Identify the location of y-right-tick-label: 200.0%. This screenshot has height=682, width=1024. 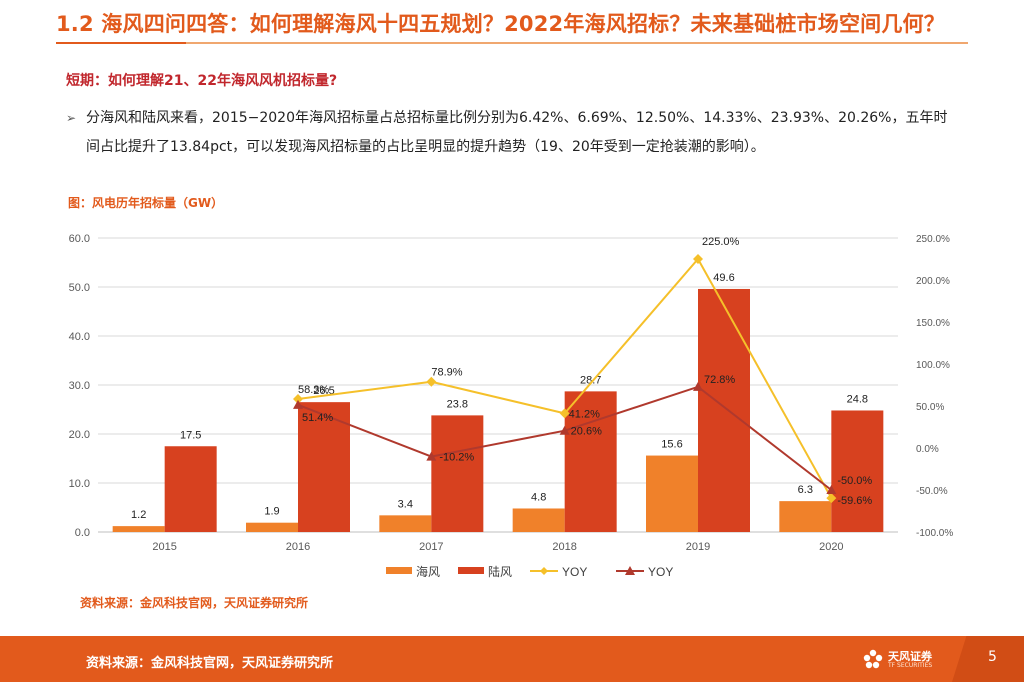
(933, 281).